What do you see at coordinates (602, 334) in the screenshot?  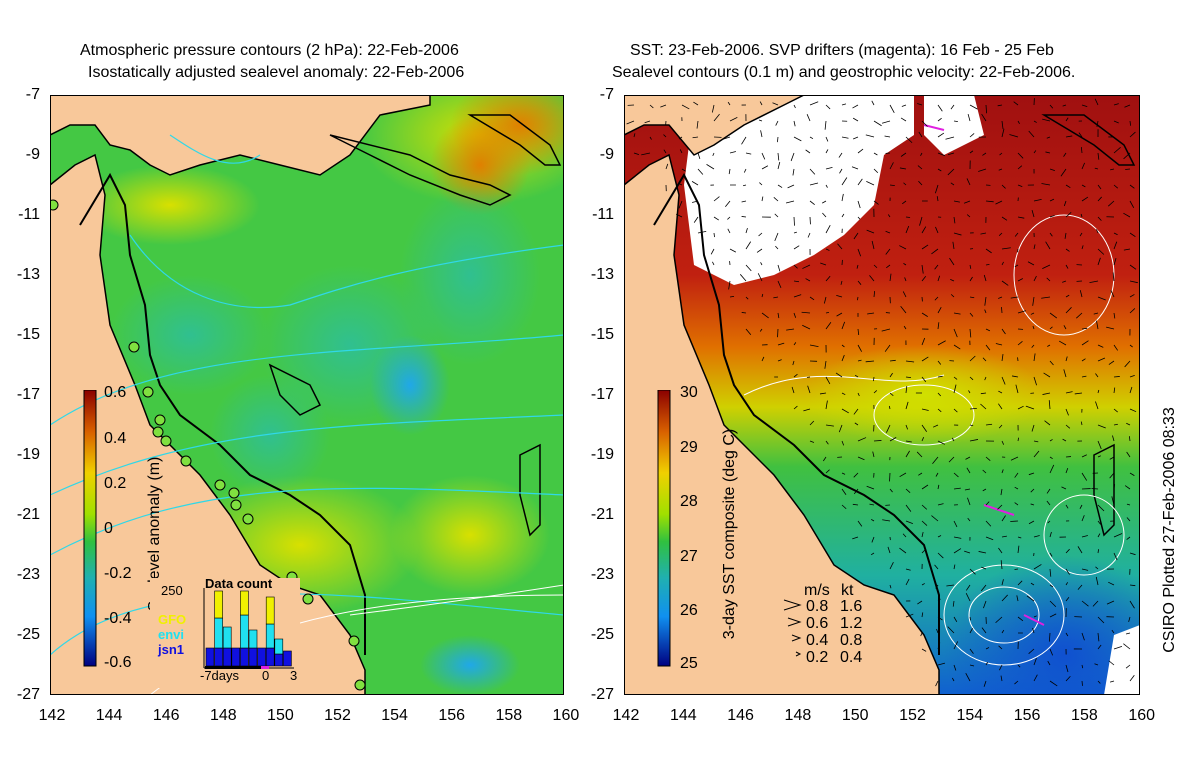 I see `latitude-tick-label: -15` at bounding box center [602, 334].